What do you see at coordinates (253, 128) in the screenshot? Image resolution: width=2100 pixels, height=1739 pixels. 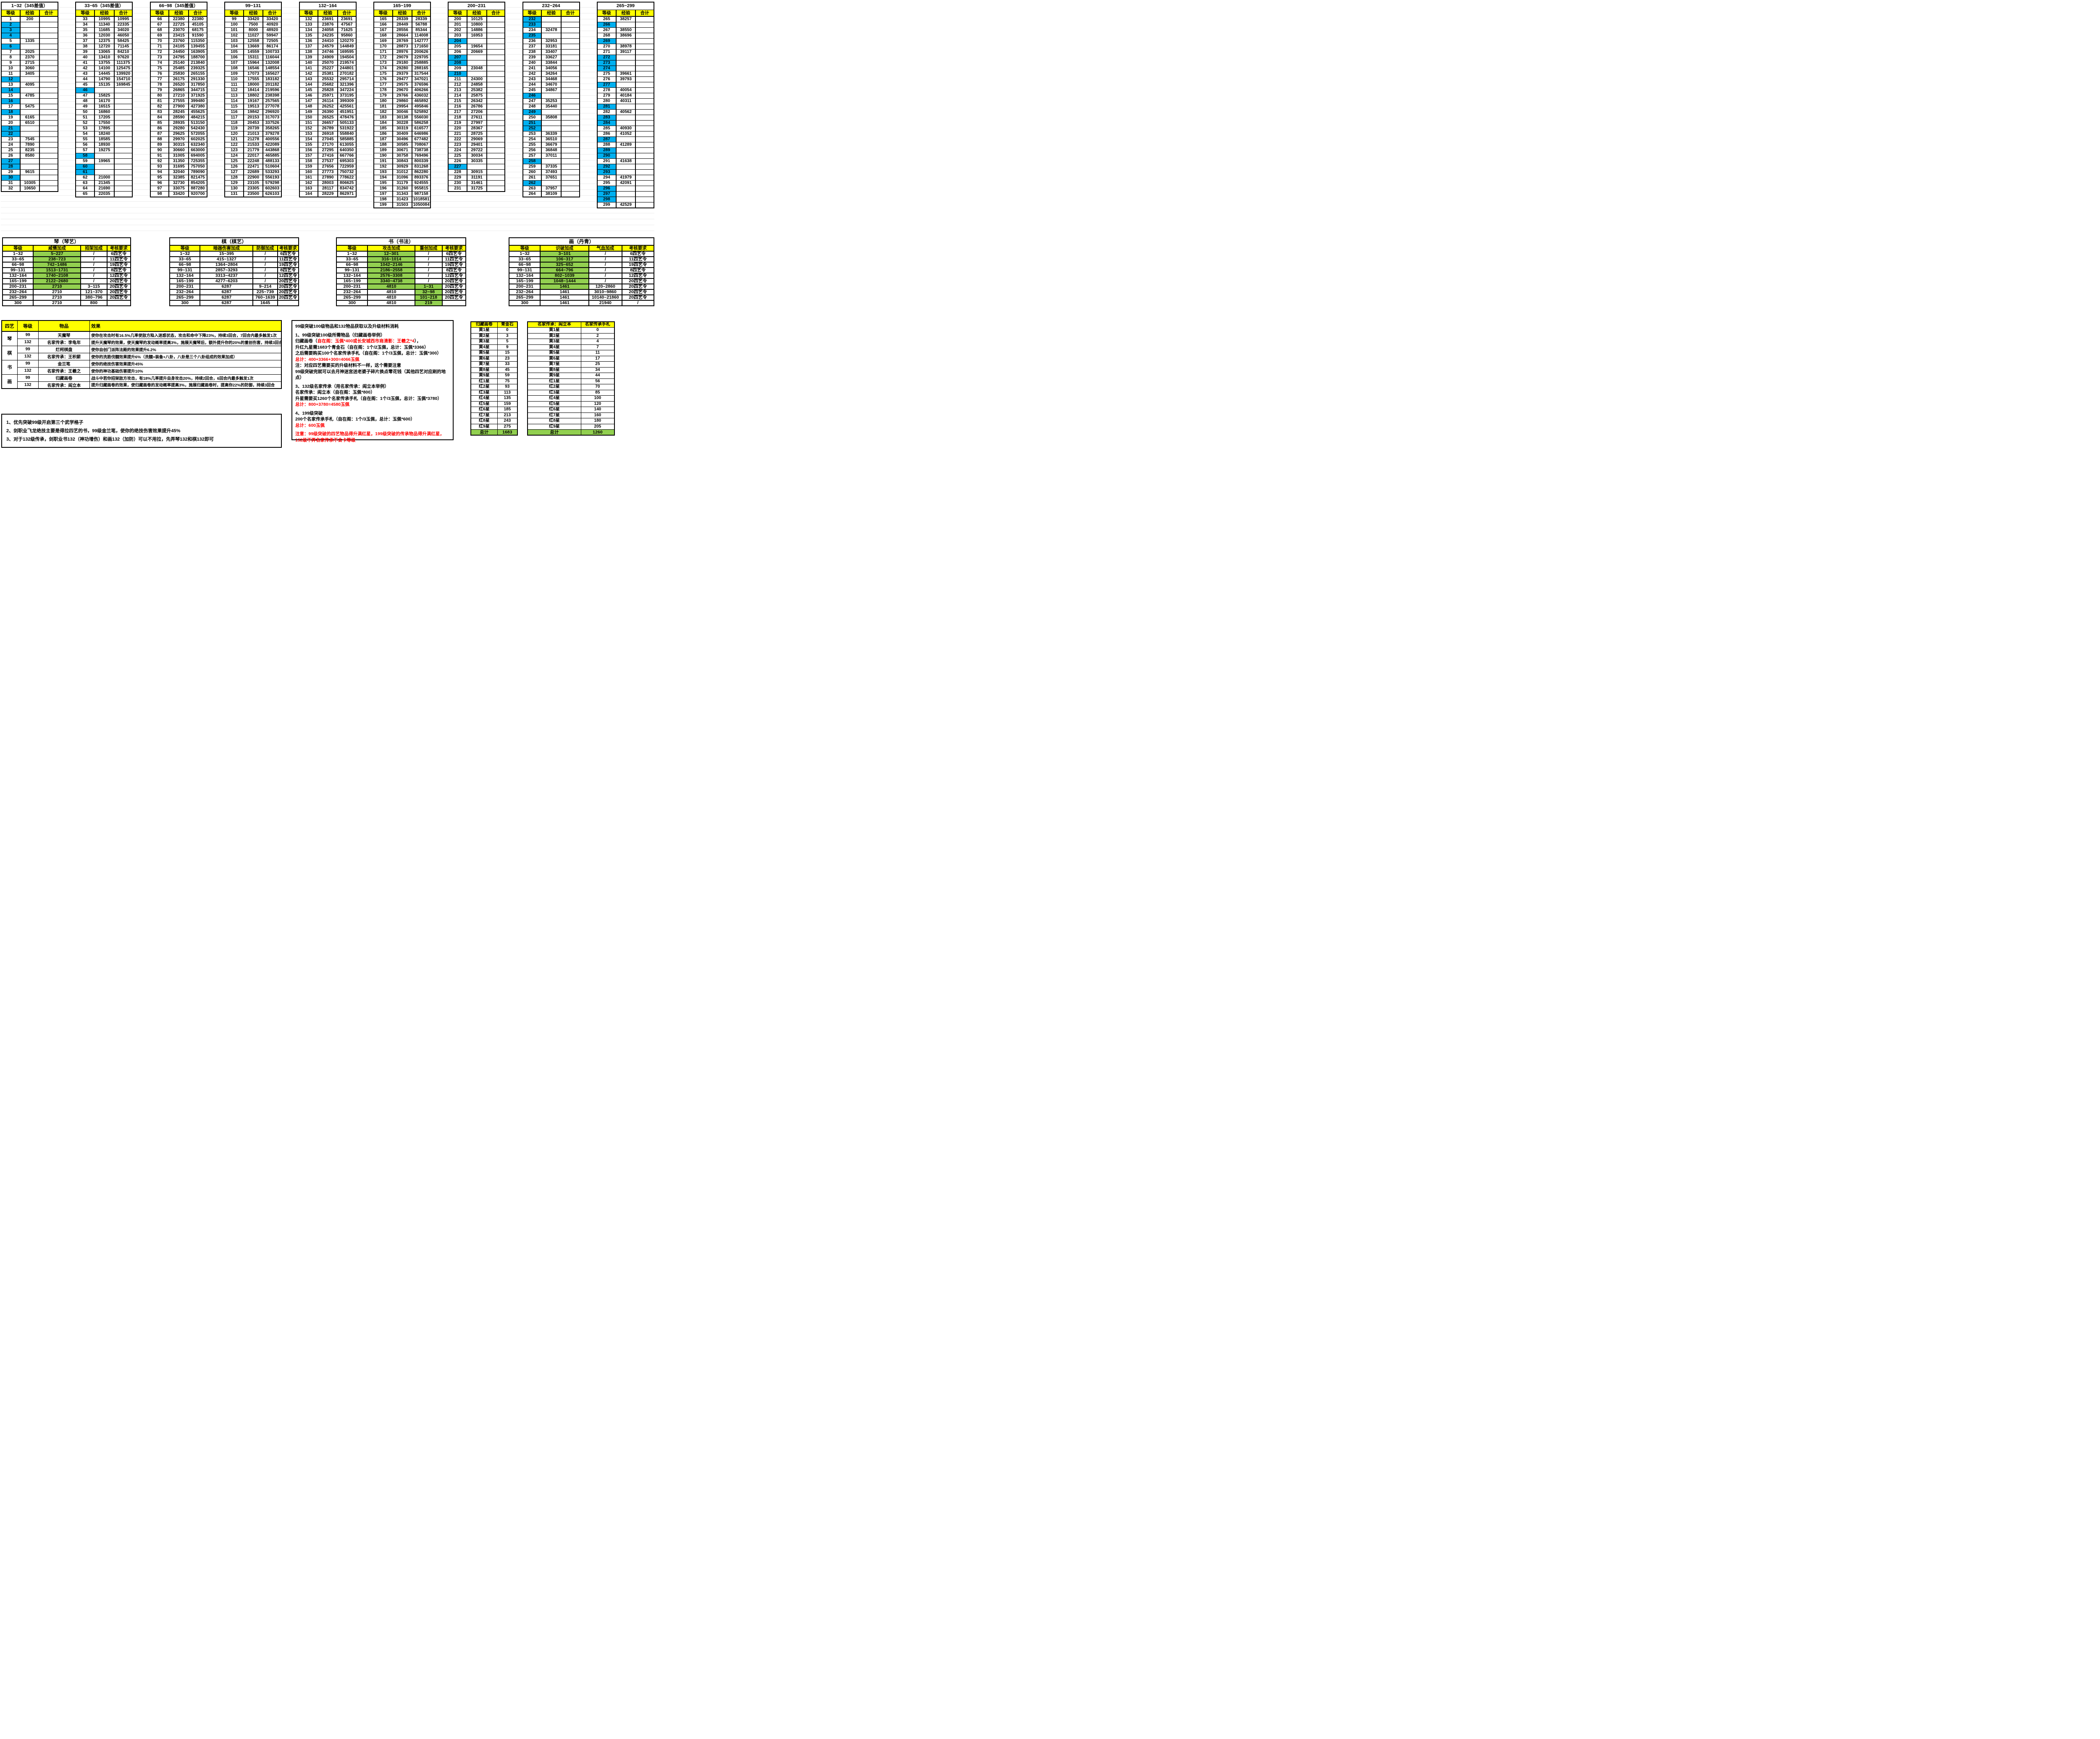 I see `exp-cell: 20739` at bounding box center [253, 128].